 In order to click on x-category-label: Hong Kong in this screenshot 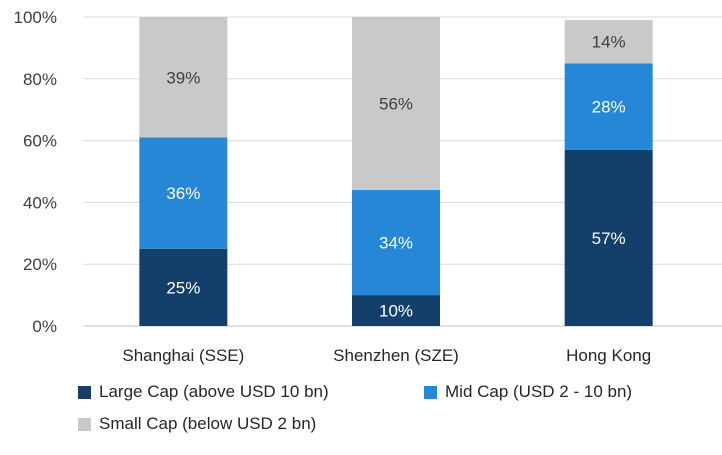, I will do `click(608, 355)`.